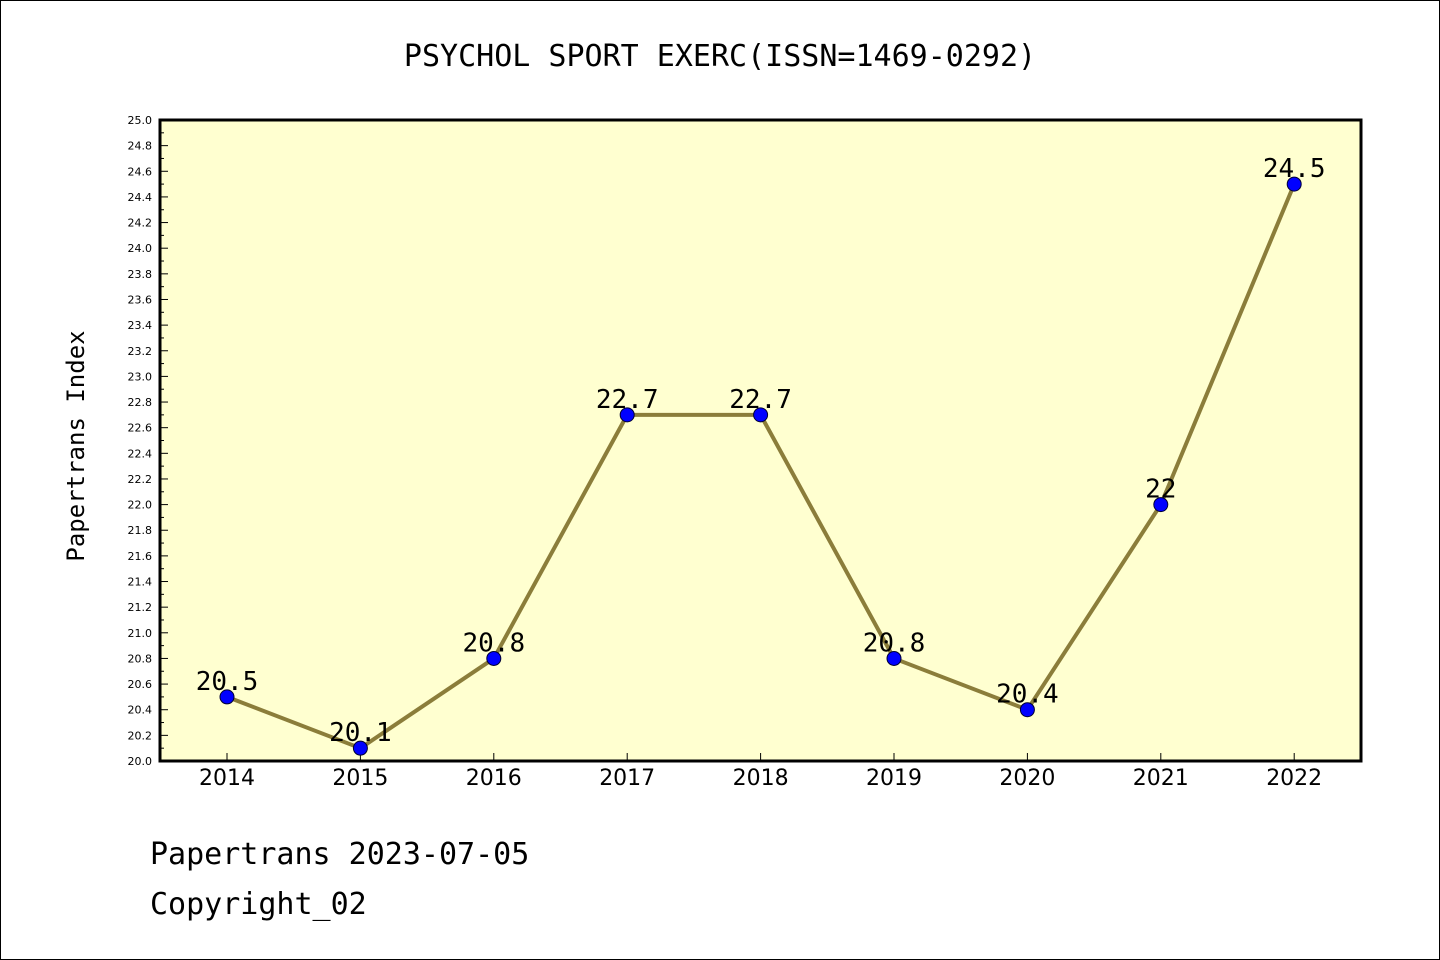 The height and width of the screenshot is (960, 1440). What do you see at coordinates (1294, 169) in the screenshot?
I see `data-label: 24.5` at bounding box center [1294, 169].